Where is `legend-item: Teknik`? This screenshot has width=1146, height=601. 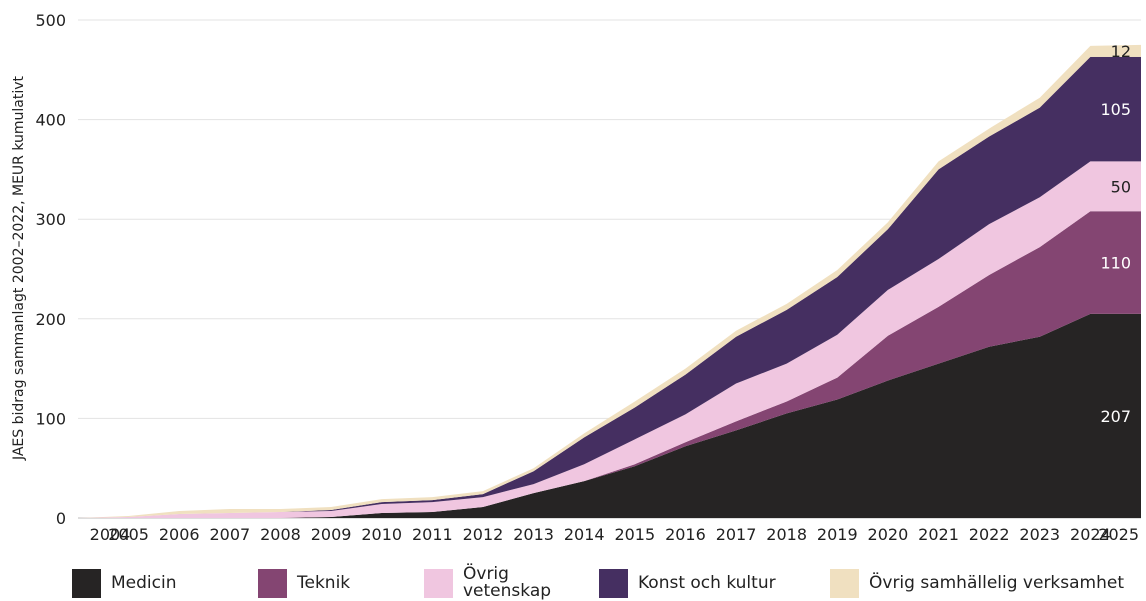 legend-item: Teknik is located at coordinates (332, 583).